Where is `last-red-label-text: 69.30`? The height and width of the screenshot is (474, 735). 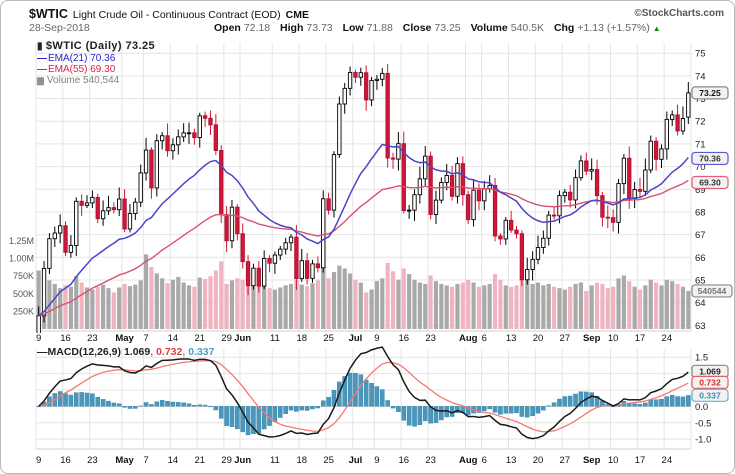 last-red-label-text: 69.30 is located at coordinates (710, 183).